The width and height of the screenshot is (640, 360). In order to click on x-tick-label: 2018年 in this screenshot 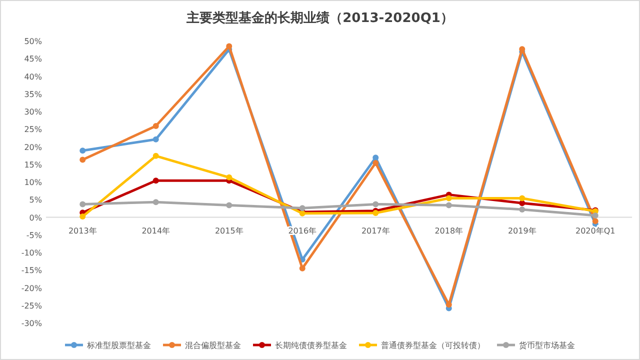, I will do `click(449, 231)`.